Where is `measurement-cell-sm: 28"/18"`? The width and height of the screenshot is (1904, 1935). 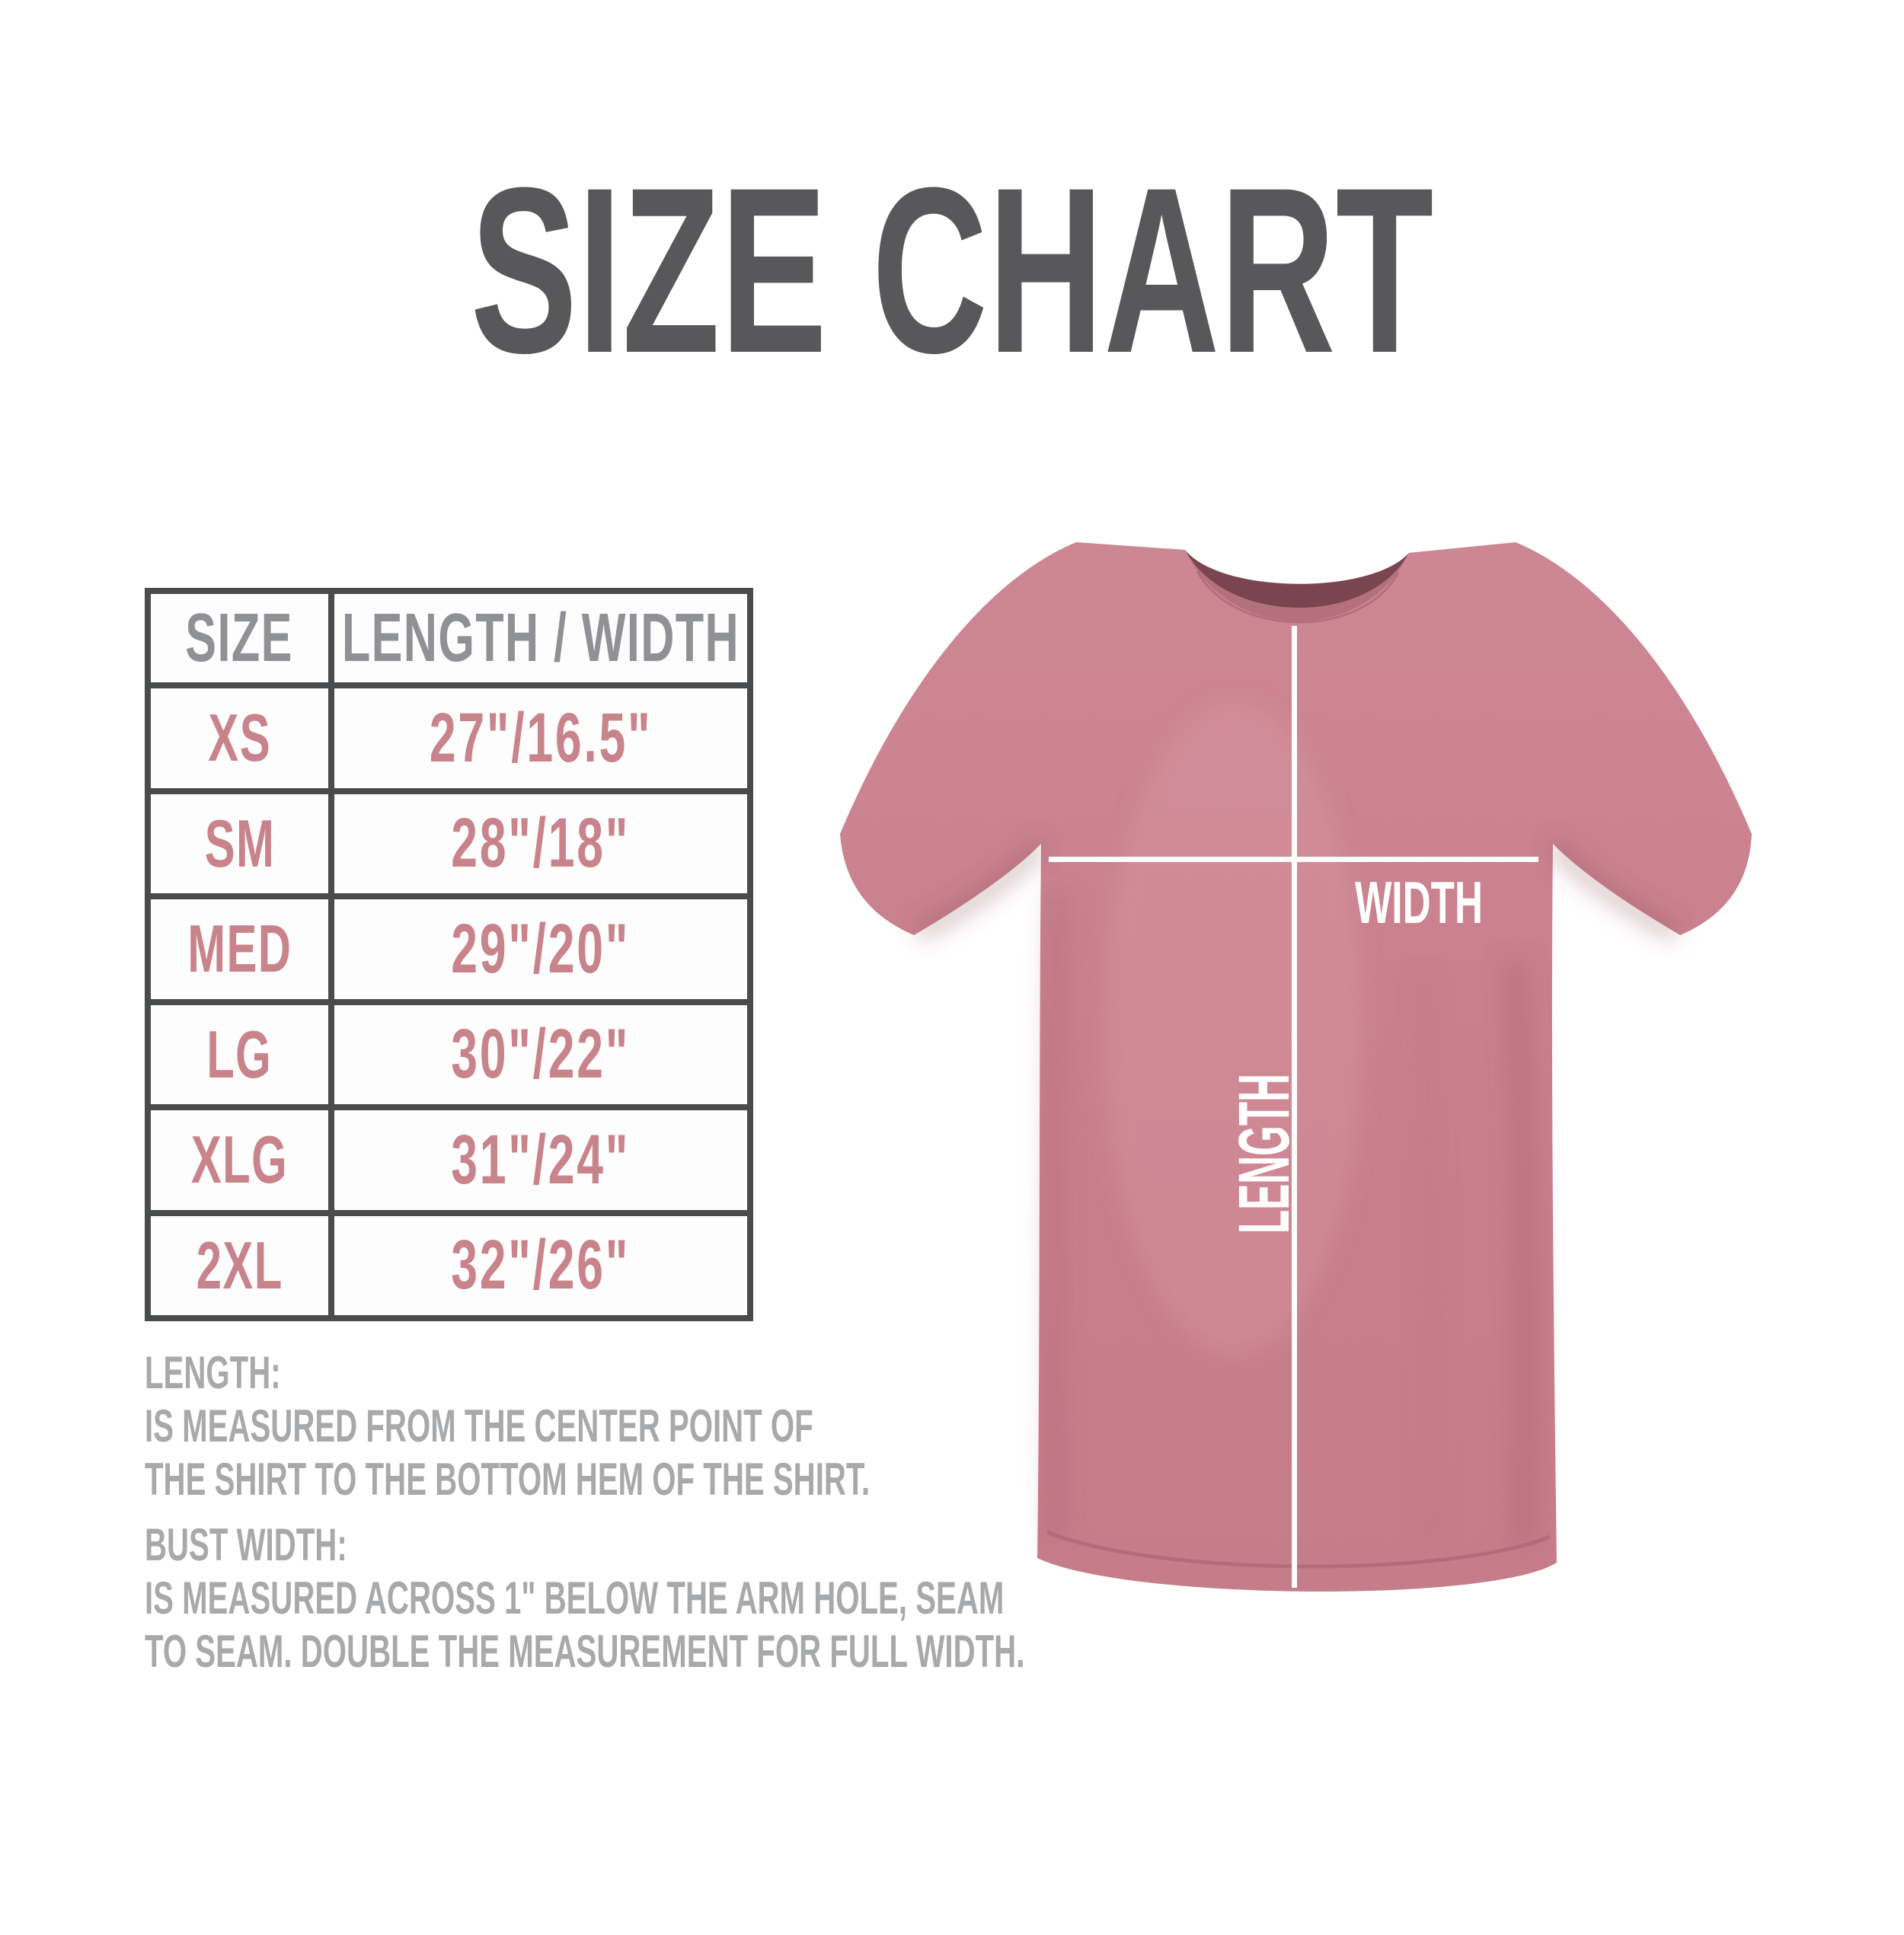
measurement-cell-sm: 28"/18" is located at coordinates (540, 843).